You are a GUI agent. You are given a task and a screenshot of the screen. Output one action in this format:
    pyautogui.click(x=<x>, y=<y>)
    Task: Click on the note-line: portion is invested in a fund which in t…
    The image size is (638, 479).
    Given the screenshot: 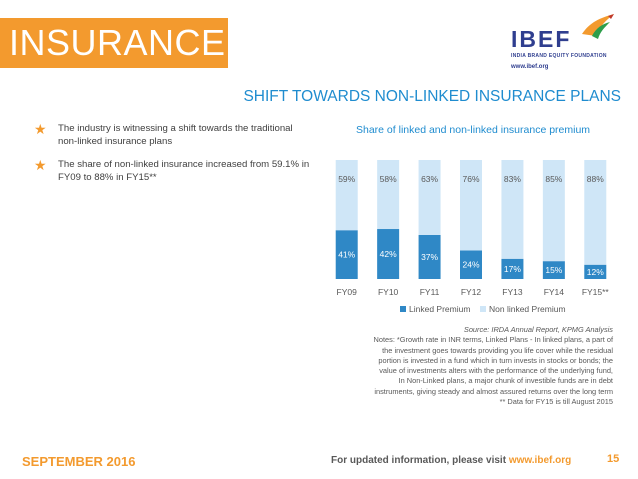 What is the action you would take?
    pyautogui.click(x=495, y=360)
    